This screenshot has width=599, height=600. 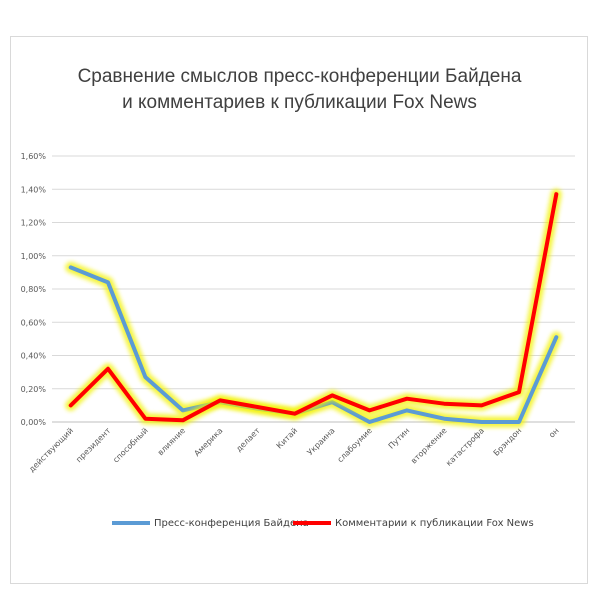 I want to click on y-tick-label: 0,40%, so click(x=34, y=356).